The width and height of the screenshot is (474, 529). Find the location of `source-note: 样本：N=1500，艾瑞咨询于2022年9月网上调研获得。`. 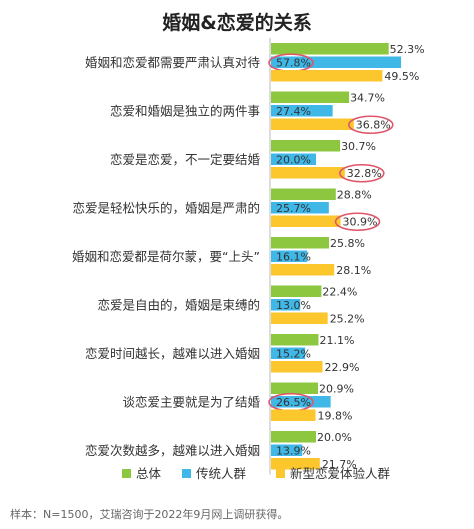

source-note: 样本：N=1500，艾瑞咨询于2022年9月网上调研获得。 is located at coordinates (149, 514).